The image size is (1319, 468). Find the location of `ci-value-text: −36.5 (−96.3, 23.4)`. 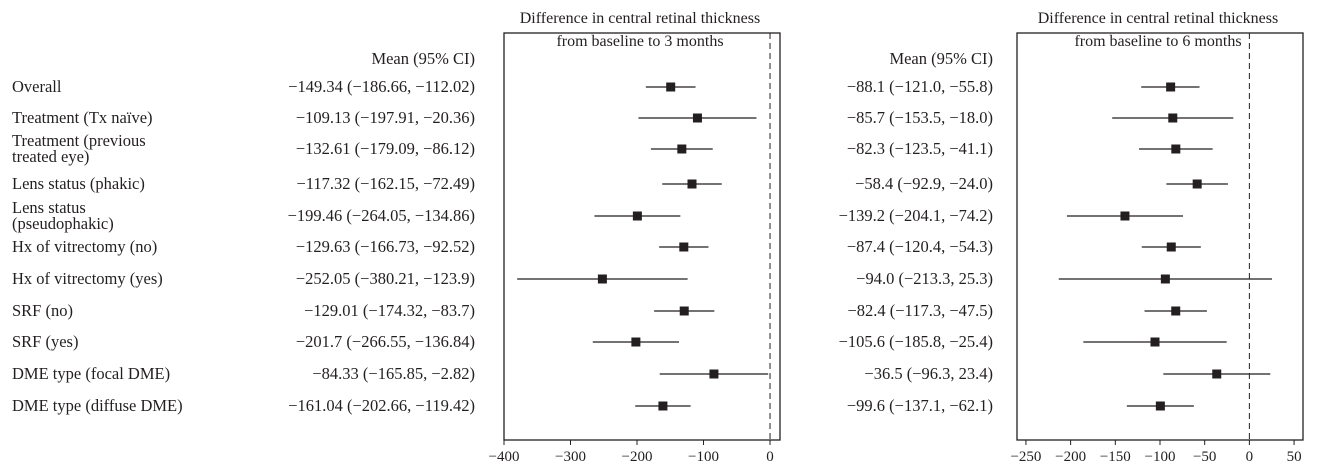

ci-value-text: −36.5 (−96.3, 23.4) is located at coordinates (928, 373).